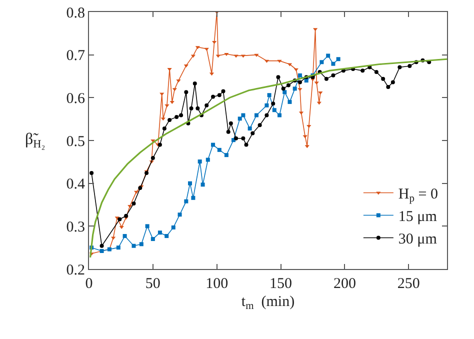 The width and height of the screenshot is (474, 339). I want to click on y-tick-label: 0.7, so click(76, 56).